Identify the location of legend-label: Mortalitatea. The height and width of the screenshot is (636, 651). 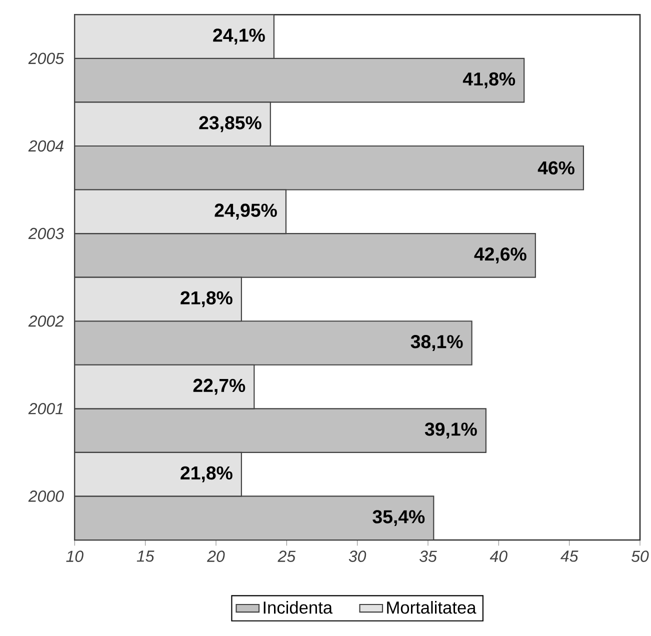
(431, 607).